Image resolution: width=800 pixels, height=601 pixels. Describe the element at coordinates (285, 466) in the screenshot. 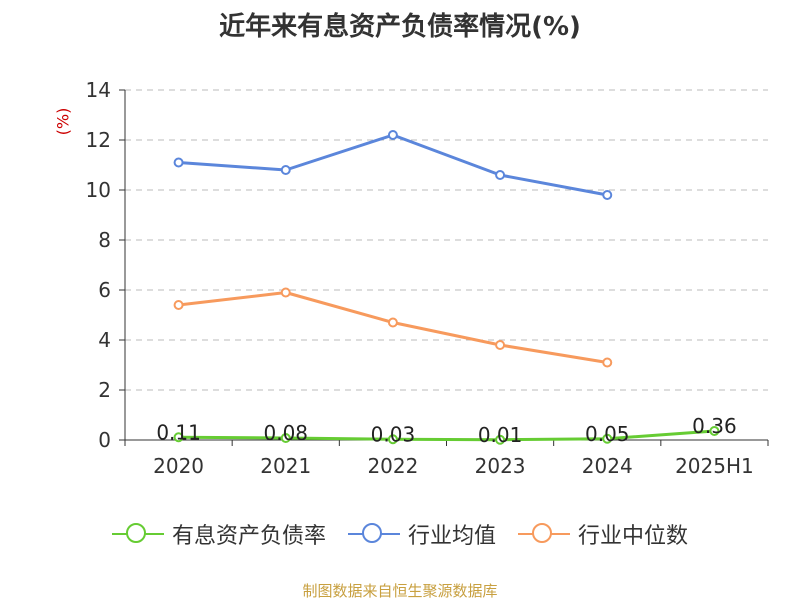

I see `x-tick-label: 2021` at that location.